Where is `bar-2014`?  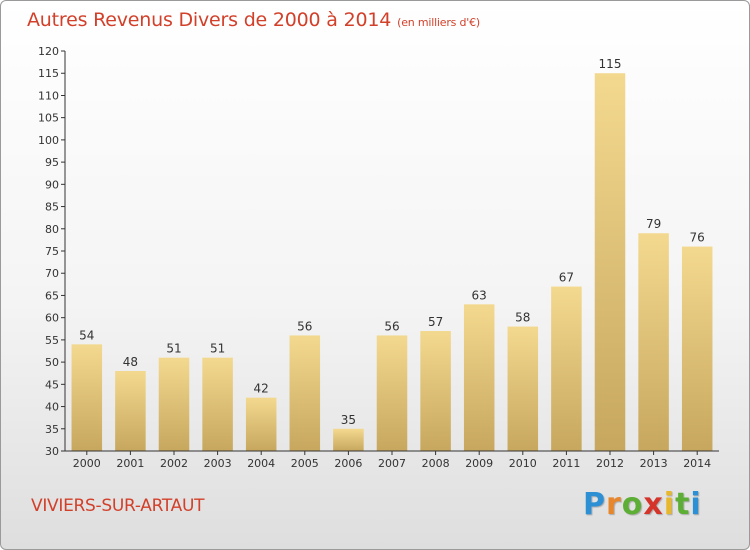 bar-2014 is located at coordinates (697, 348).